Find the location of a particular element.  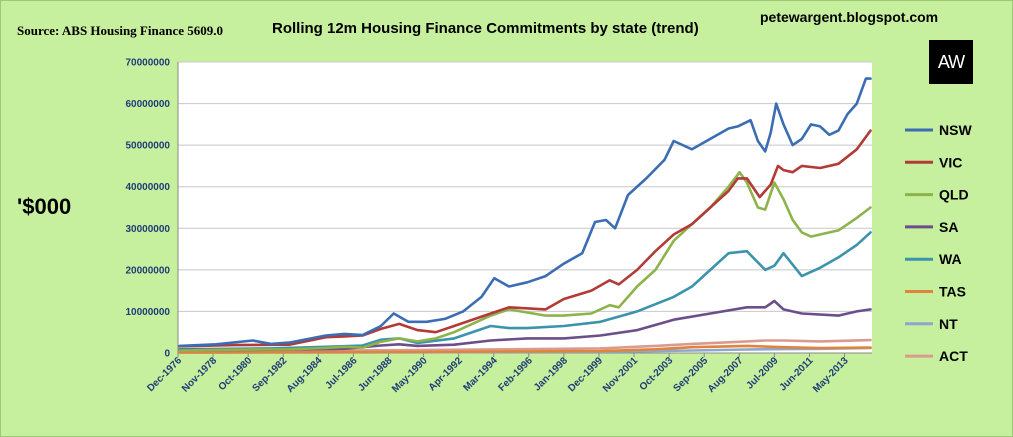

legend: NSW VIC QLD SA WA TAS NT ACT is located at coordinates (938, 243).